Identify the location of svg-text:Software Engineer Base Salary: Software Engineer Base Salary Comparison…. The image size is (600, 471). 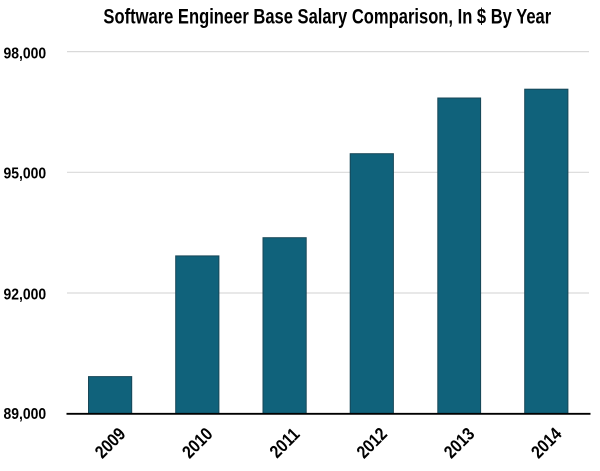
(327, 18).